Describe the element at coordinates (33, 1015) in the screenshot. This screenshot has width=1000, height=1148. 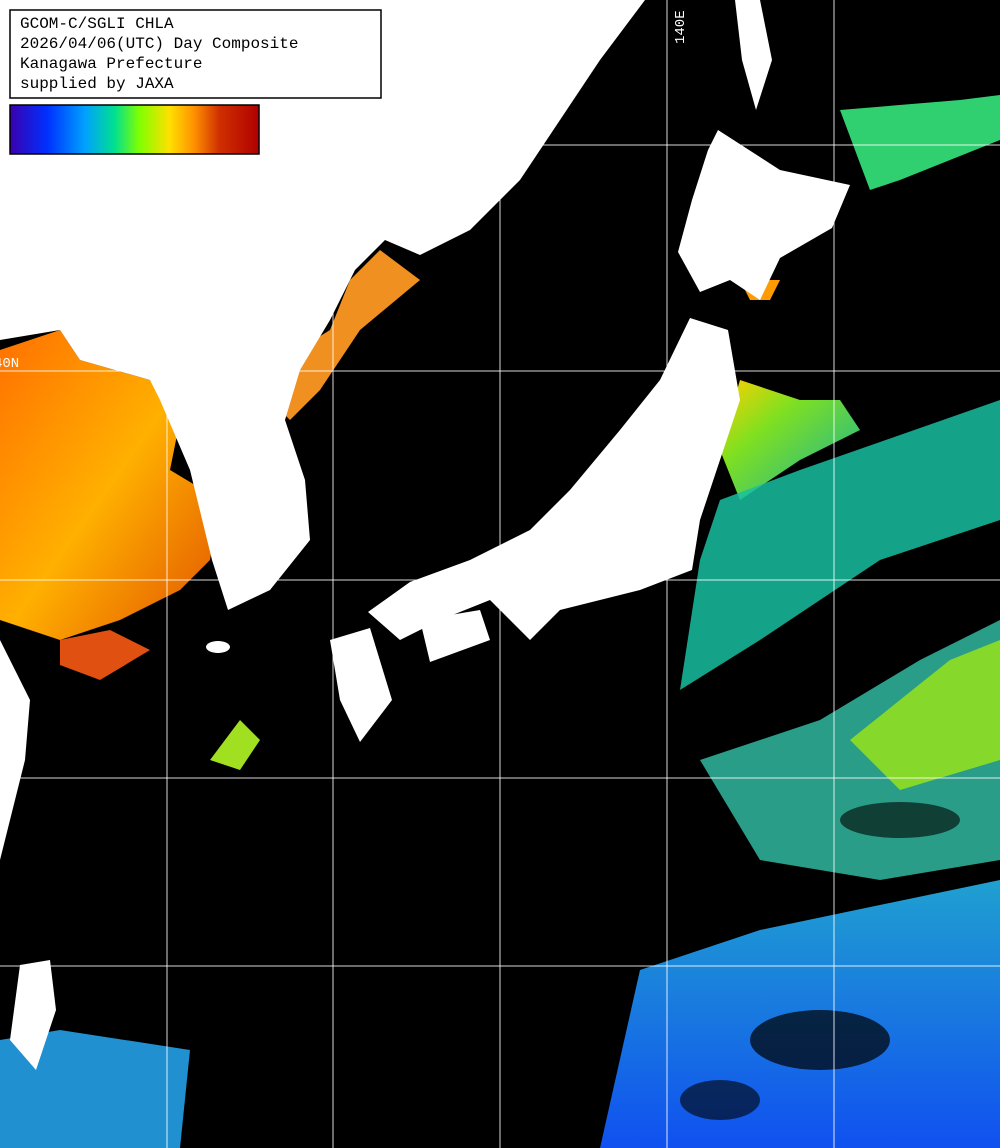
I see `taiwan` at that location.